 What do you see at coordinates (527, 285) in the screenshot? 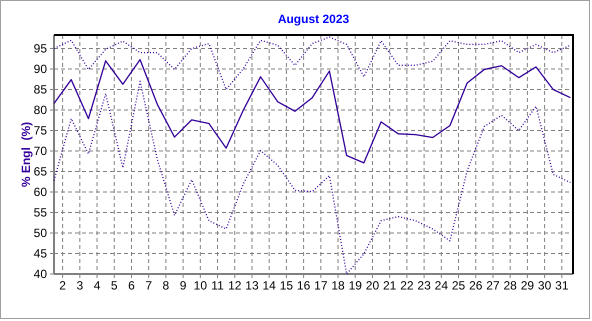
I see `x-tick-label: 29` at bounding box center [527, 285].